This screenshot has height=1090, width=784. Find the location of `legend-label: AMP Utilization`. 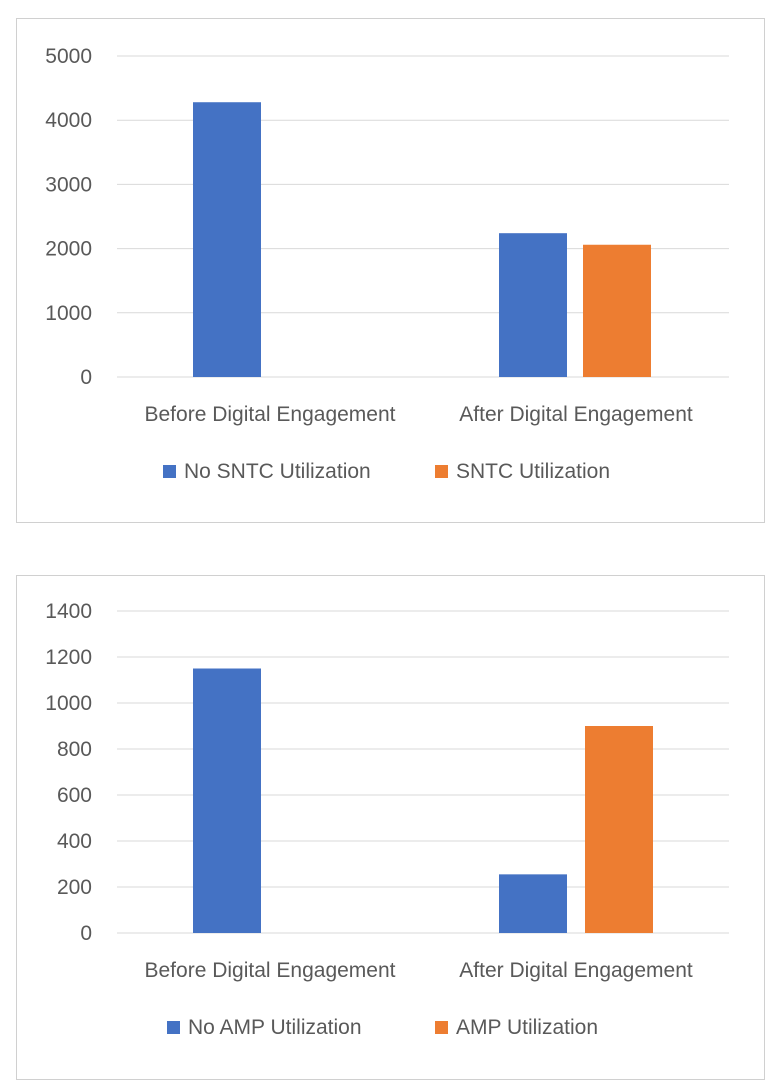

legend-label: AMP Utilization is located at coordinates (527, 1027).